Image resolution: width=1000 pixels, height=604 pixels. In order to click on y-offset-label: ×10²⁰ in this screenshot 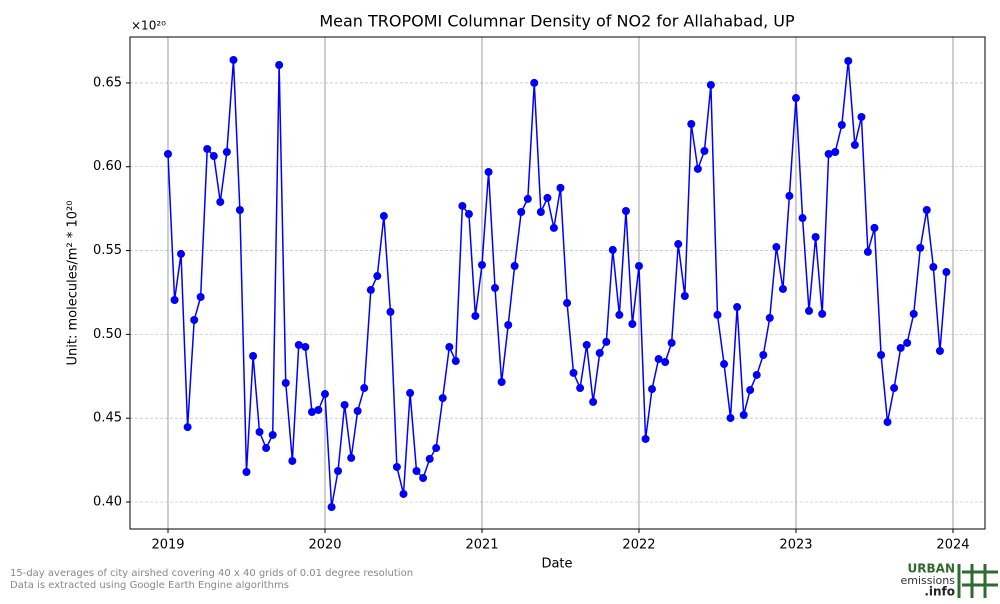, I will do `click(148, 26)`.